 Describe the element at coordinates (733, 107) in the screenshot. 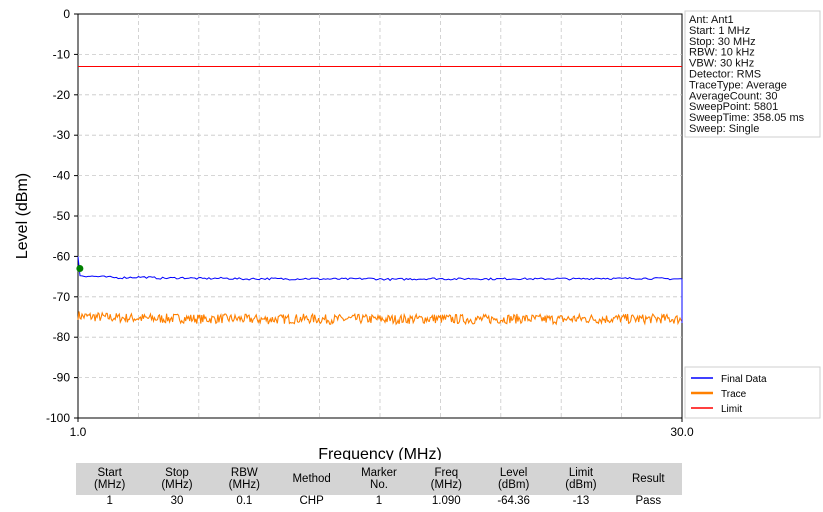

I see `info-line: SweepPoint: 5801` at that location.